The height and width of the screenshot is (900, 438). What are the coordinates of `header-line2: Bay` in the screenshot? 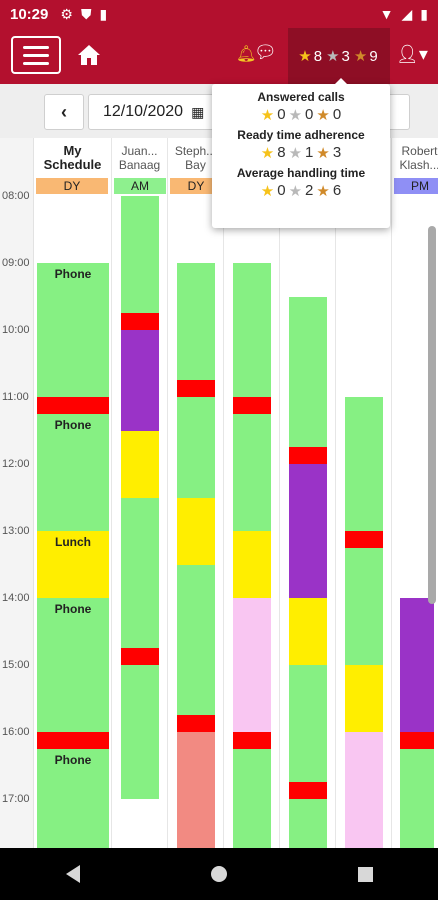 It's located at (195, 165).